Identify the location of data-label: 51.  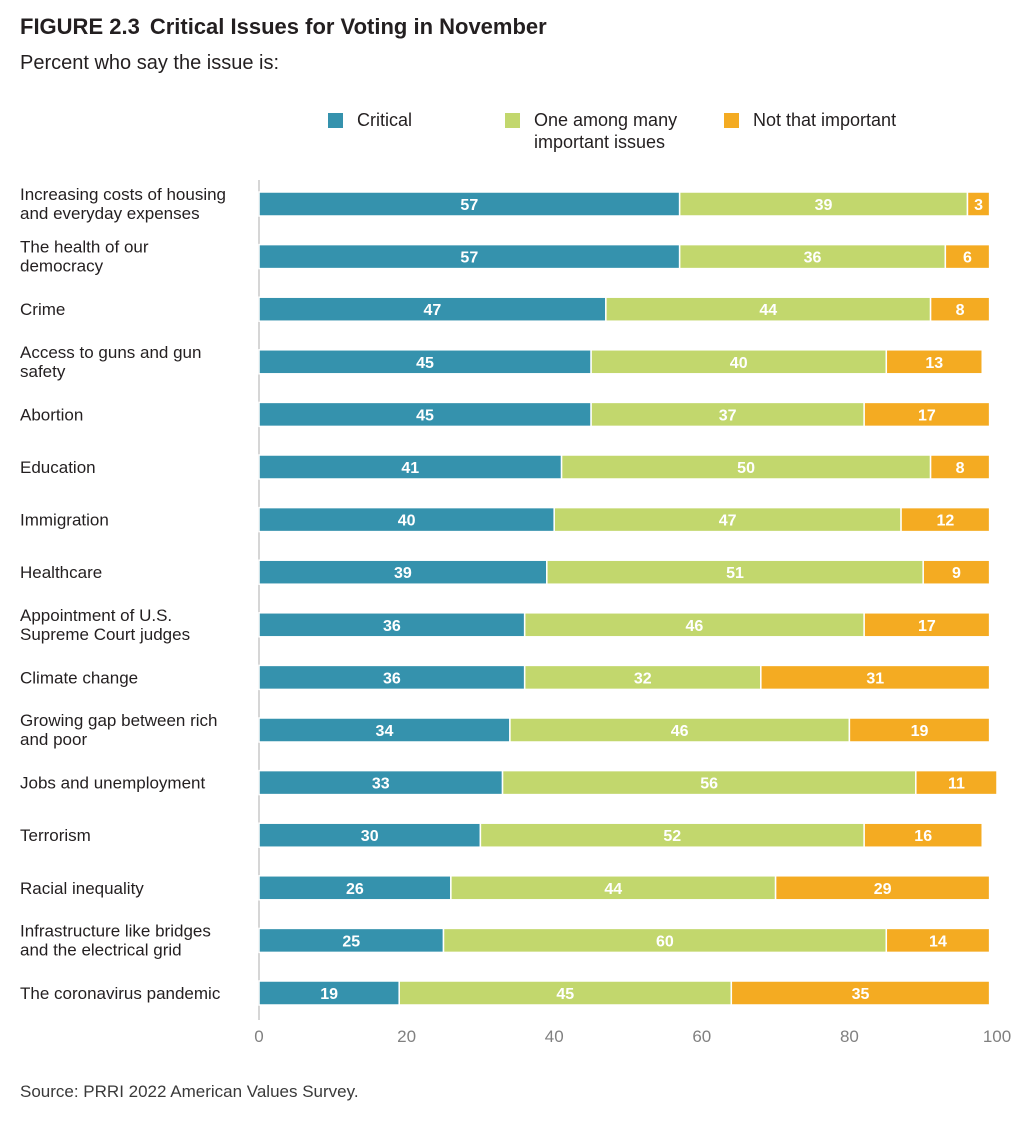
(735, 573).